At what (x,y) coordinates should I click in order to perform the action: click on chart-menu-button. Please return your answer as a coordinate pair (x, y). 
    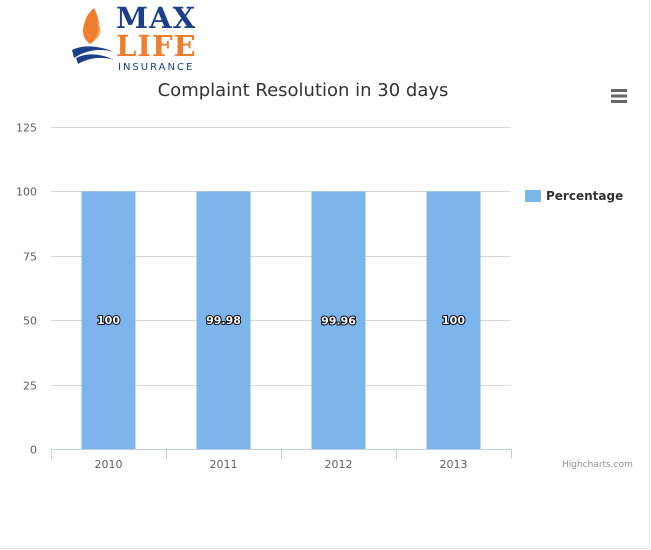
    Looking at the image, I should click on (618, 96).